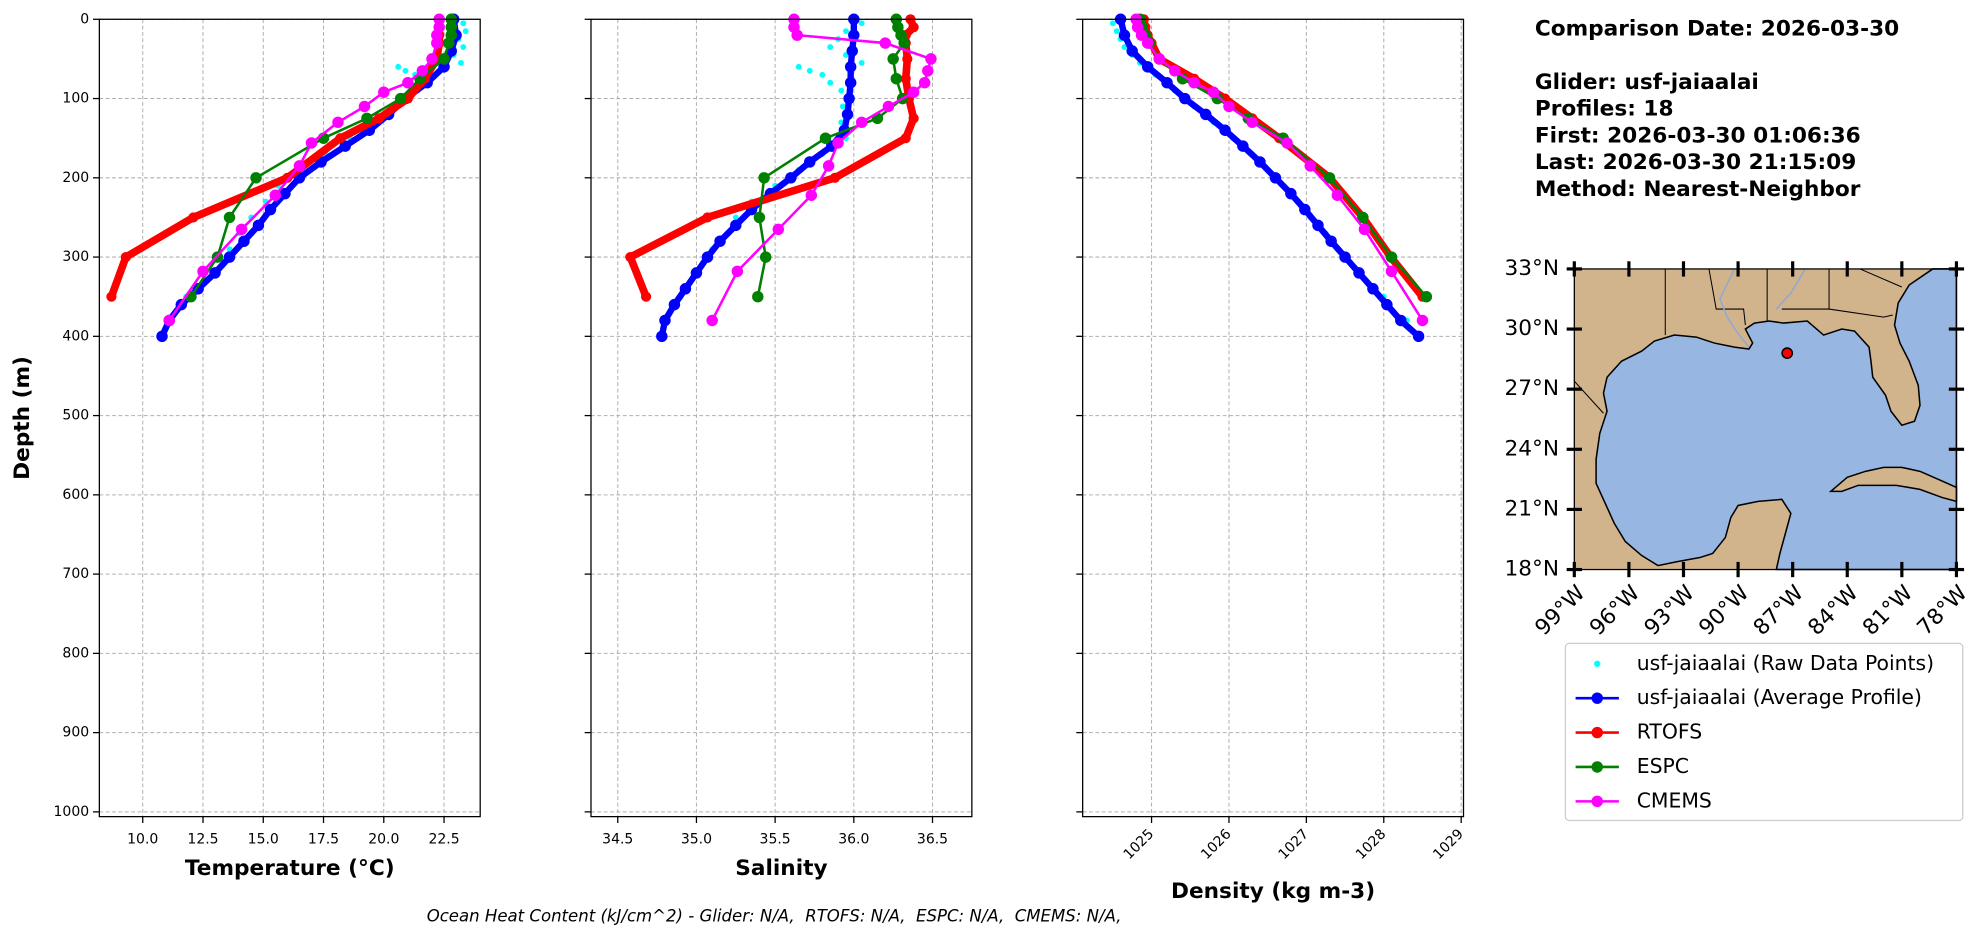  Describe the element at coordinates (75, 99) in the screenshot. I see `y-tick-label: 100` at that location.